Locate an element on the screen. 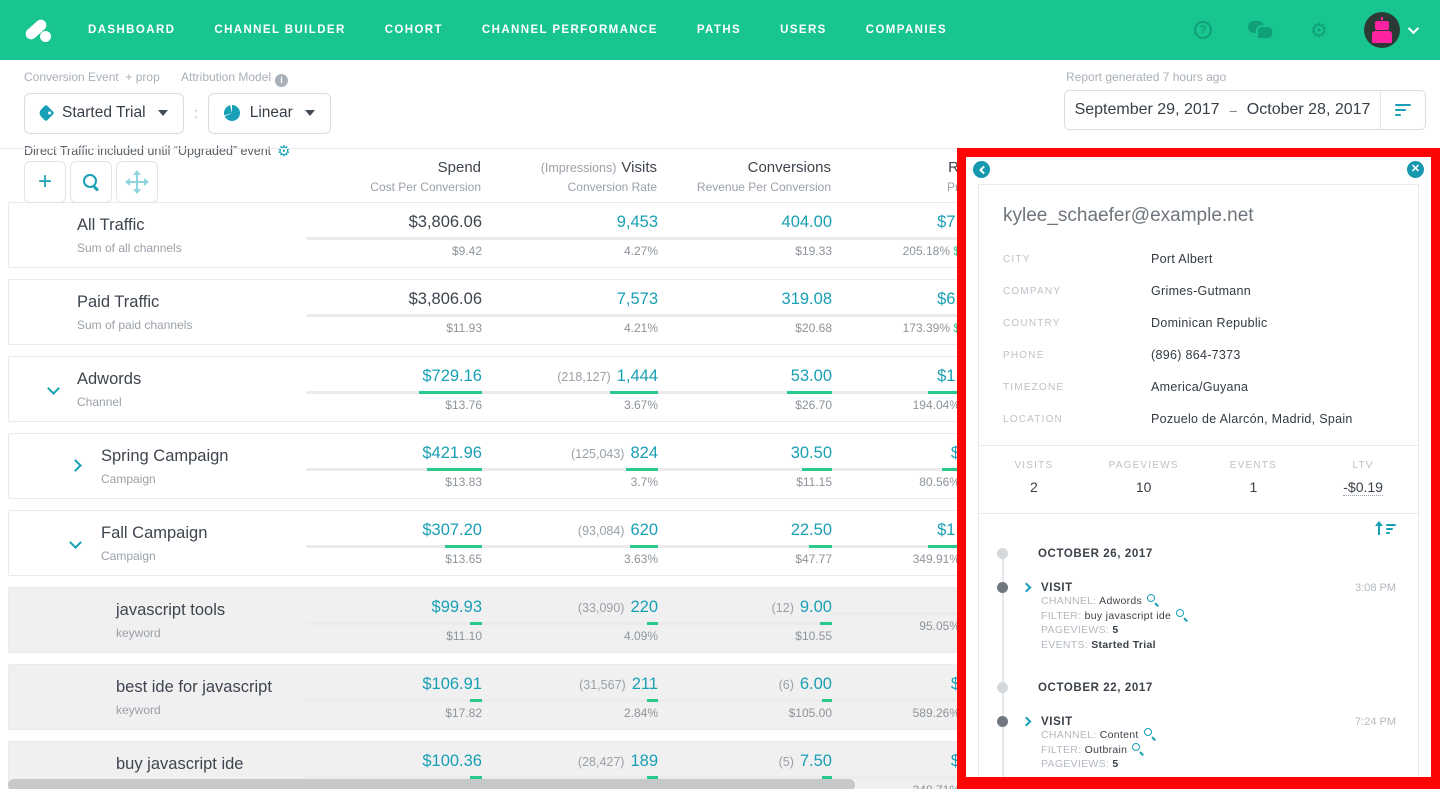  app-logo is located at coordinates (38, 30).